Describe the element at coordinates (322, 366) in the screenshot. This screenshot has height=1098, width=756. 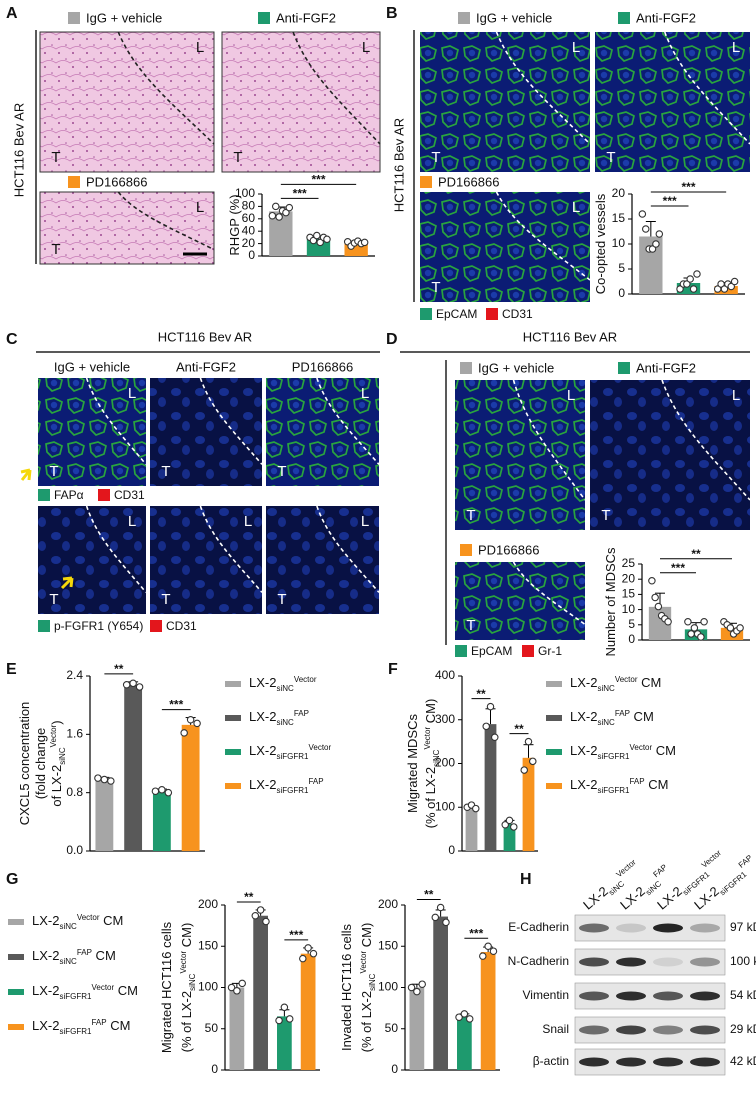
I see `column-label: PD166866` at that location.